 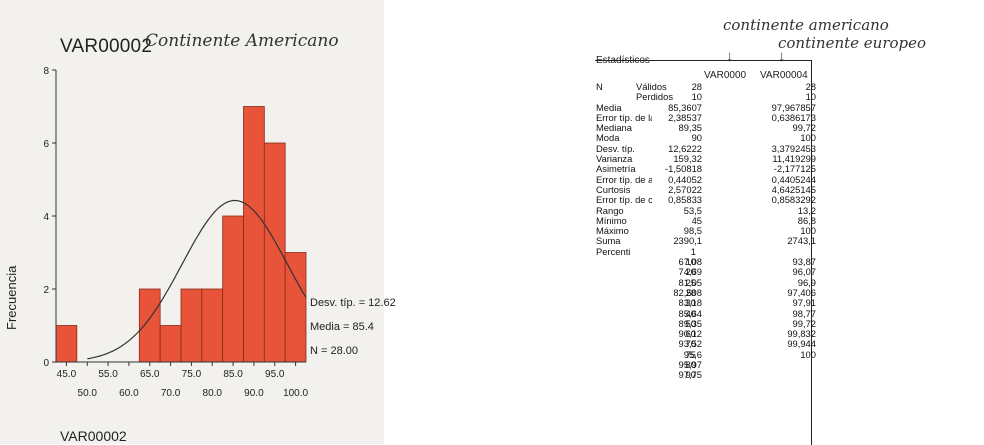 What do you see at coordinates (334, 351) in the screenshot?
I see `stat-n: N = 28.00` at bounding box center [334, 351].